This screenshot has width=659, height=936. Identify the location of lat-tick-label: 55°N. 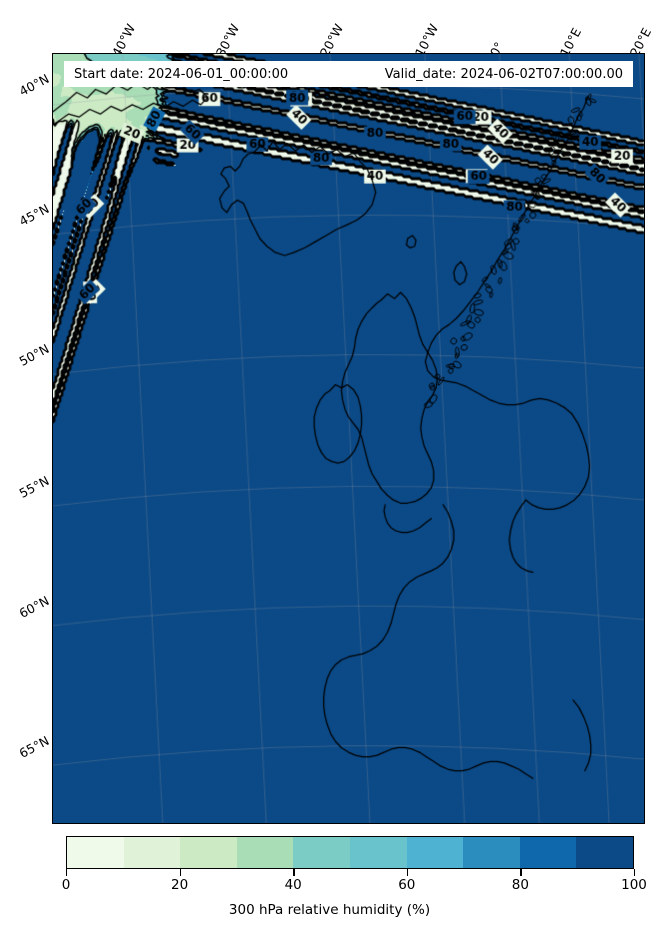
(34, 486).